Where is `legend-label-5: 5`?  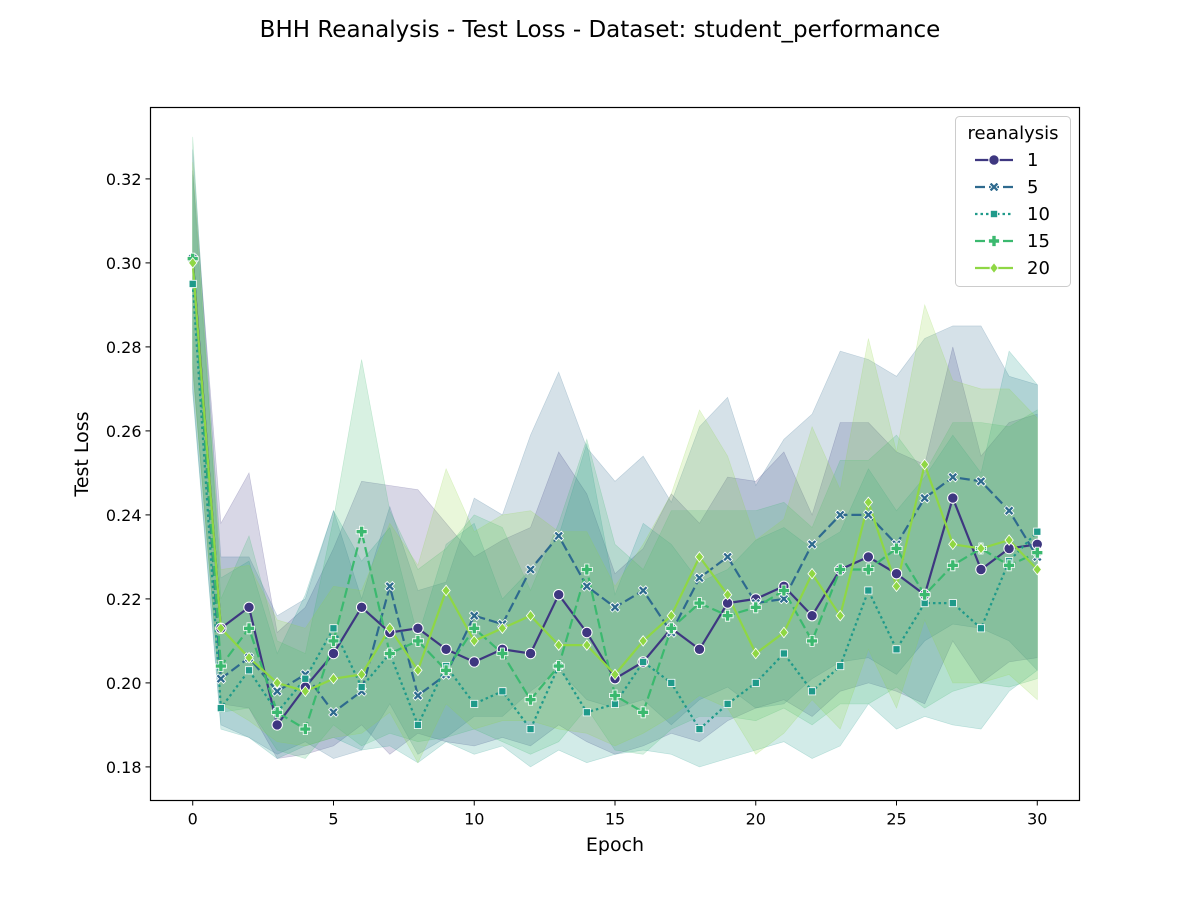 legend-label-5: 5 is located at coordinates (1032, 187).